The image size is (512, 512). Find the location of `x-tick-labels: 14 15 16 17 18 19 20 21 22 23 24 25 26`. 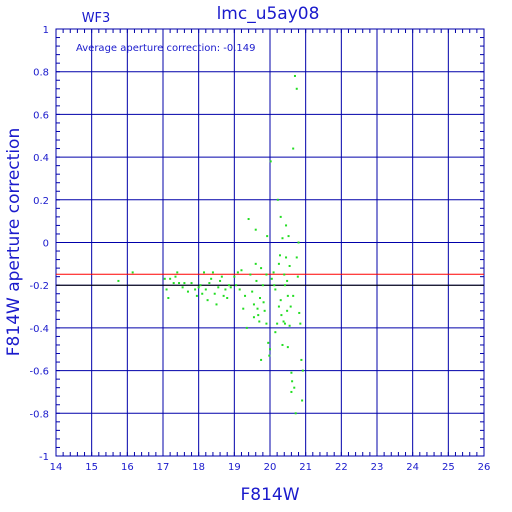

x-tick-labels: 14 15 16 17 18 19 20 21 22 23 24 25 26 is located at coordinates (270, 467).